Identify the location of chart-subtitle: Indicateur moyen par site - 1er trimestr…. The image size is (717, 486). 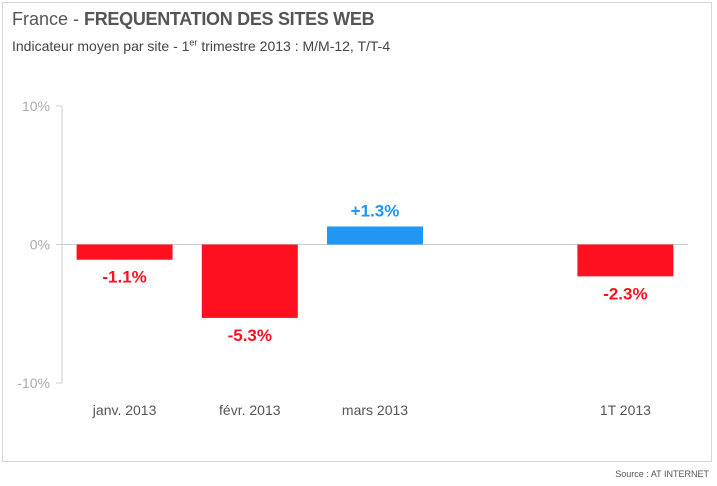
(201, 46).